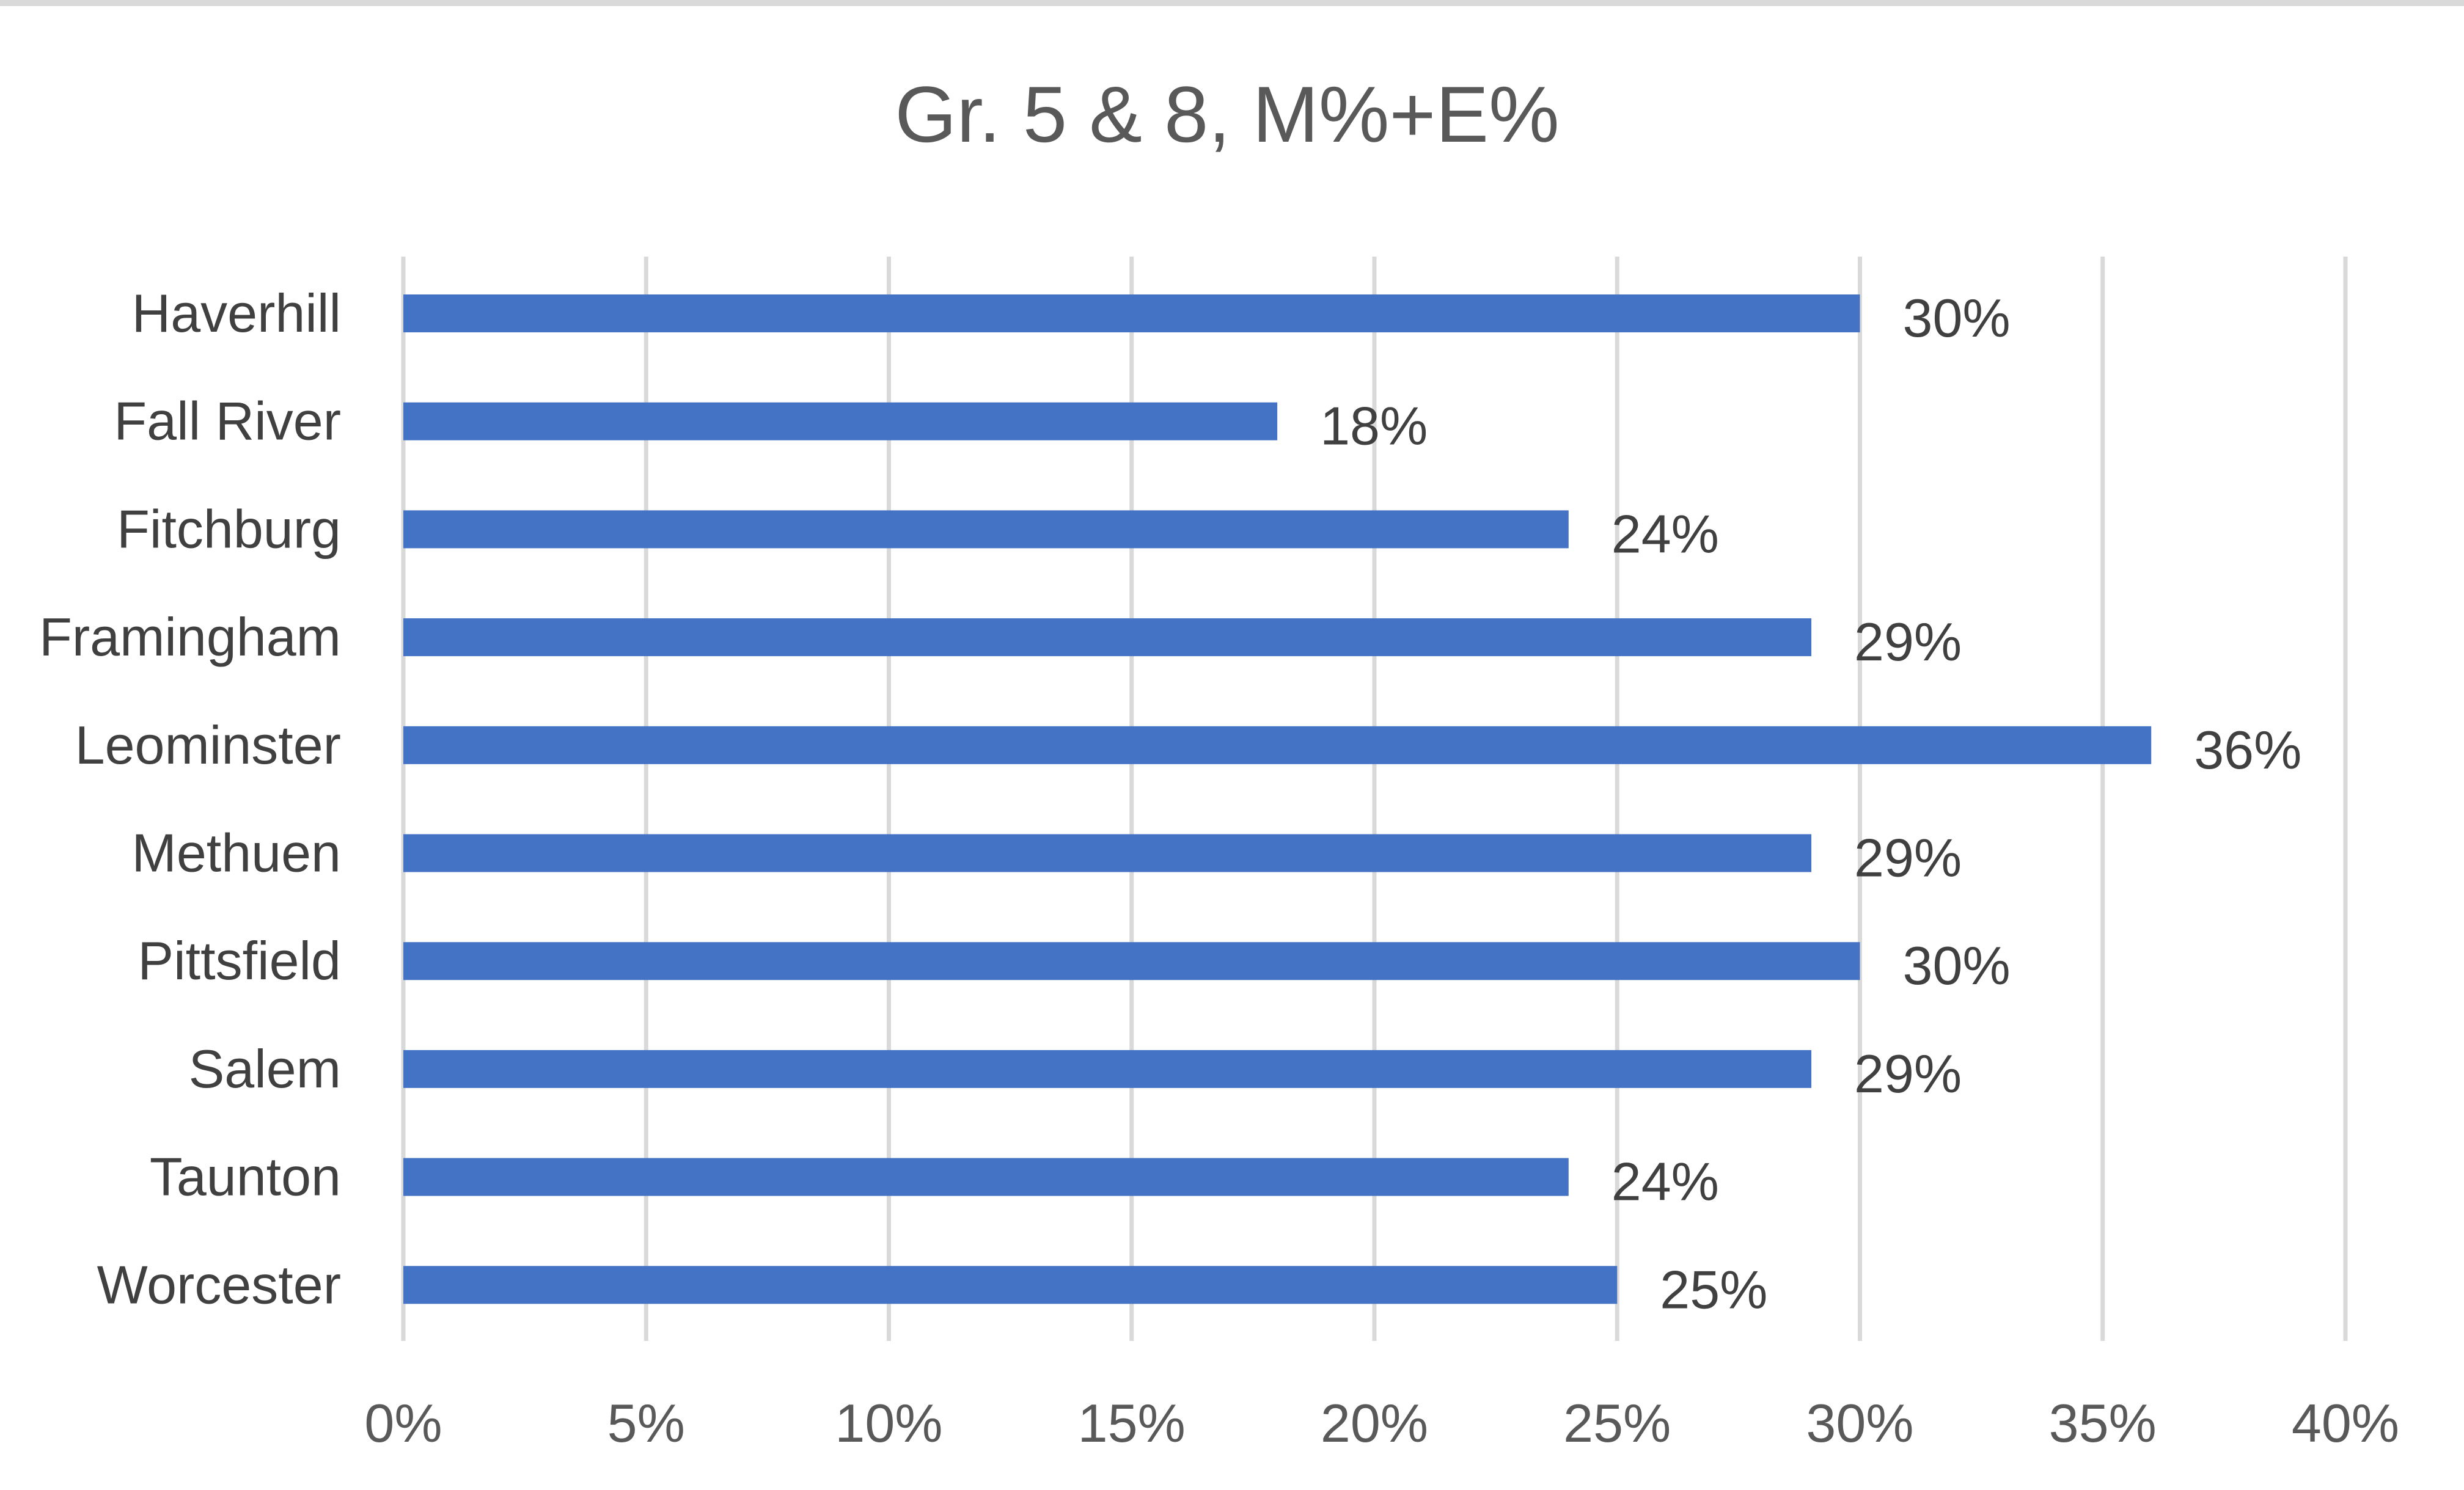 The width and height of the screenshot is (2464, 1490). I want to click on category-label: Pittsfield, so click(240, 961).